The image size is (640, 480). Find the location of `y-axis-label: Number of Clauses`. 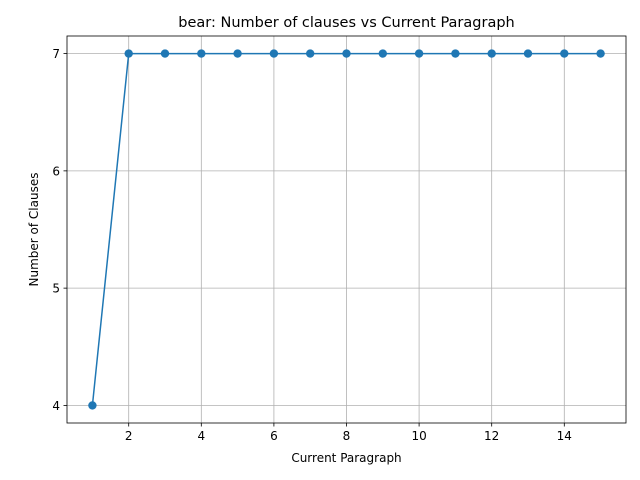

y-axis-label: Number of Clauses is located at coordinates (34, 230).